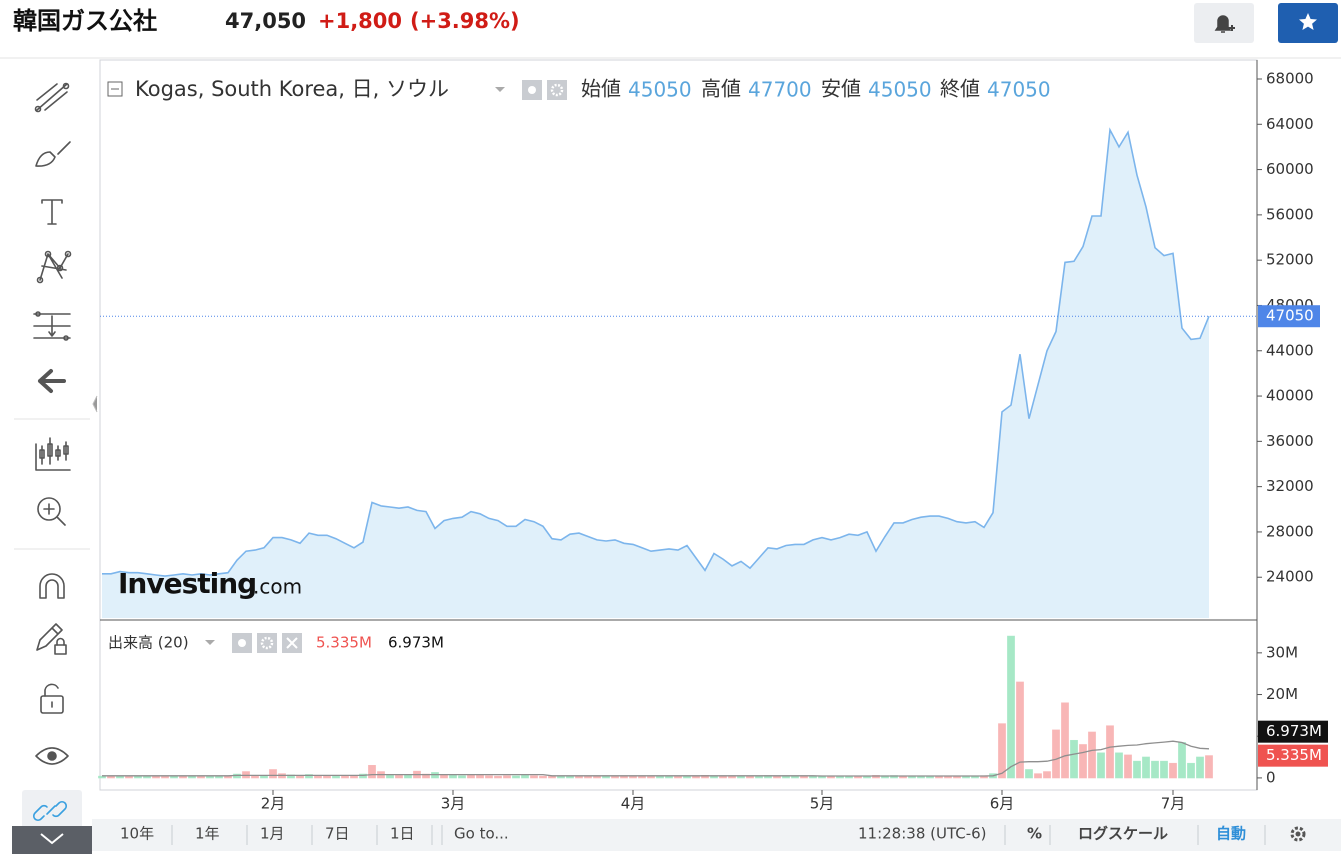 The image size is (1341, 854). What do you see at coordinates (1002, 804) in the screenshot?
I see `x-tick-label: 6月` at bounding box center [1002, 804].